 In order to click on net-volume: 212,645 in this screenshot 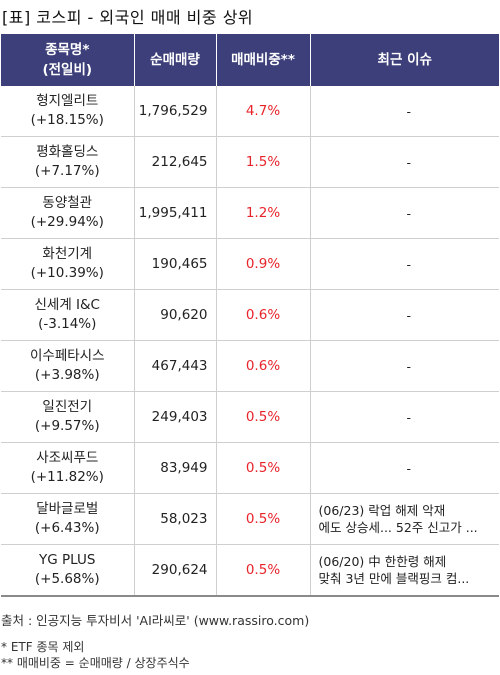, I will do `click(175, 162)`.